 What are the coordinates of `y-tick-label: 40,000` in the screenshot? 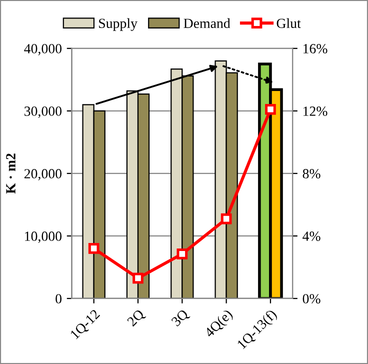 It's located at (43, 50).